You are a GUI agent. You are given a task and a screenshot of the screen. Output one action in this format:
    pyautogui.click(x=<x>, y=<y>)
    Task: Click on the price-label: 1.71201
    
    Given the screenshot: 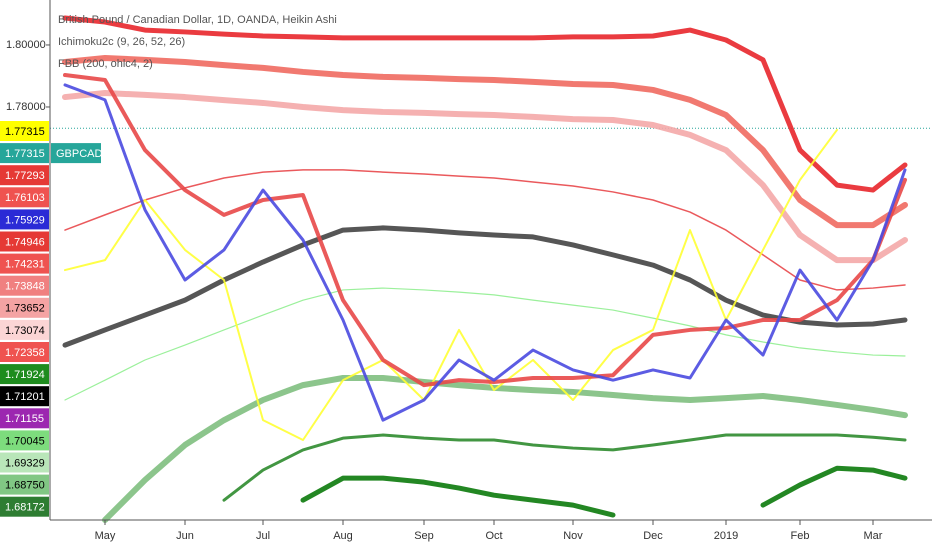 What is the action you would take?
    pyautogui.click(x=25, y=397)
    